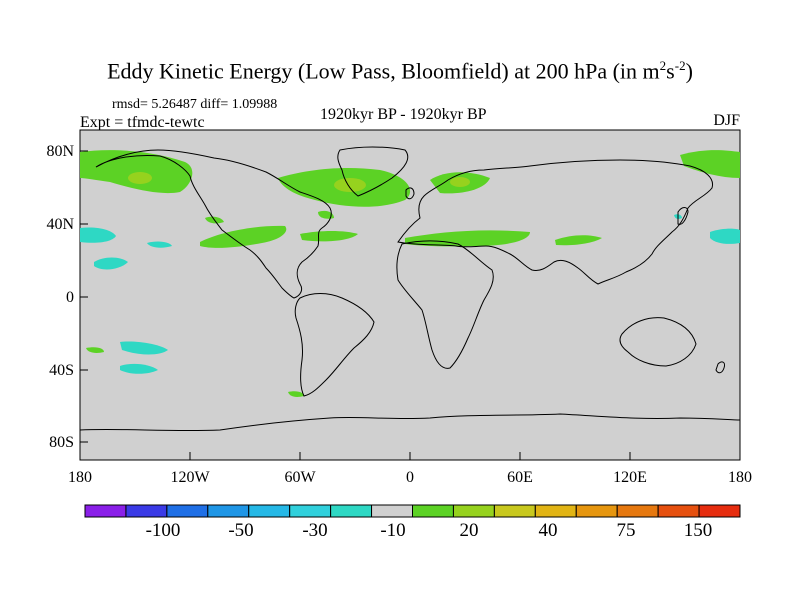  Describe the element at coordinates (314, 530) in the screenshot. I see `colorbar-label: -30` at that location.